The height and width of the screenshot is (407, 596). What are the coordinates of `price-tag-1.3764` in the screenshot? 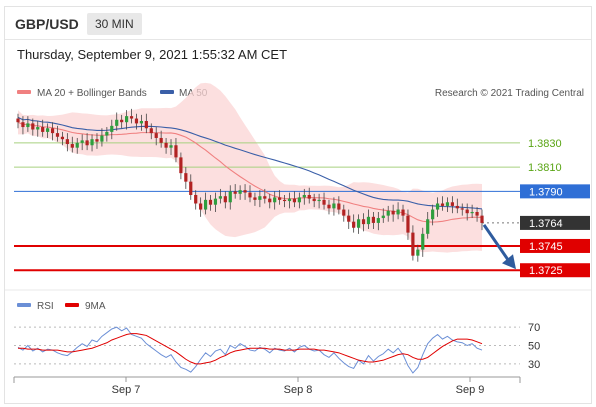 It's located at (555, 222).